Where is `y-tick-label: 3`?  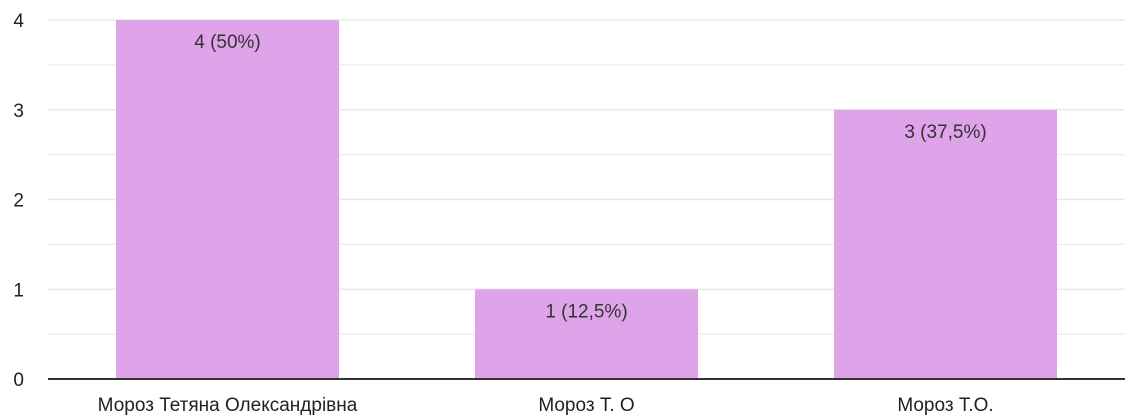 y-tick-label: 3 is located at coordinates (18, 111).